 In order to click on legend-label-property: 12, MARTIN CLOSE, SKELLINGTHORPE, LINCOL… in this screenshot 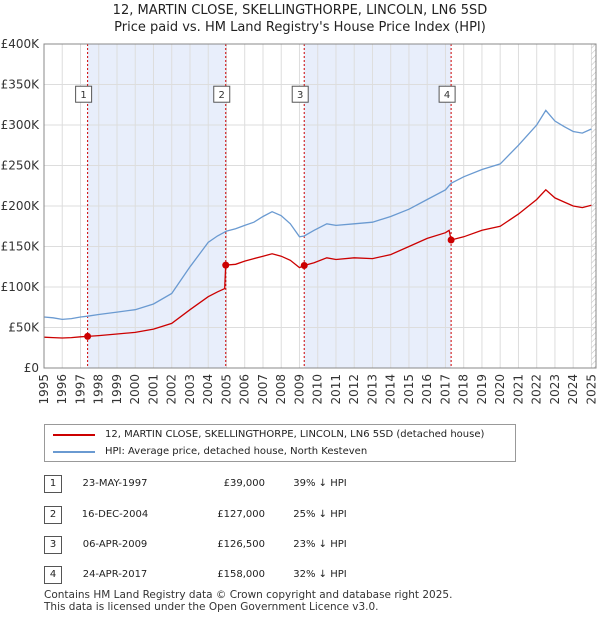, I will do `click(295, 434)`.